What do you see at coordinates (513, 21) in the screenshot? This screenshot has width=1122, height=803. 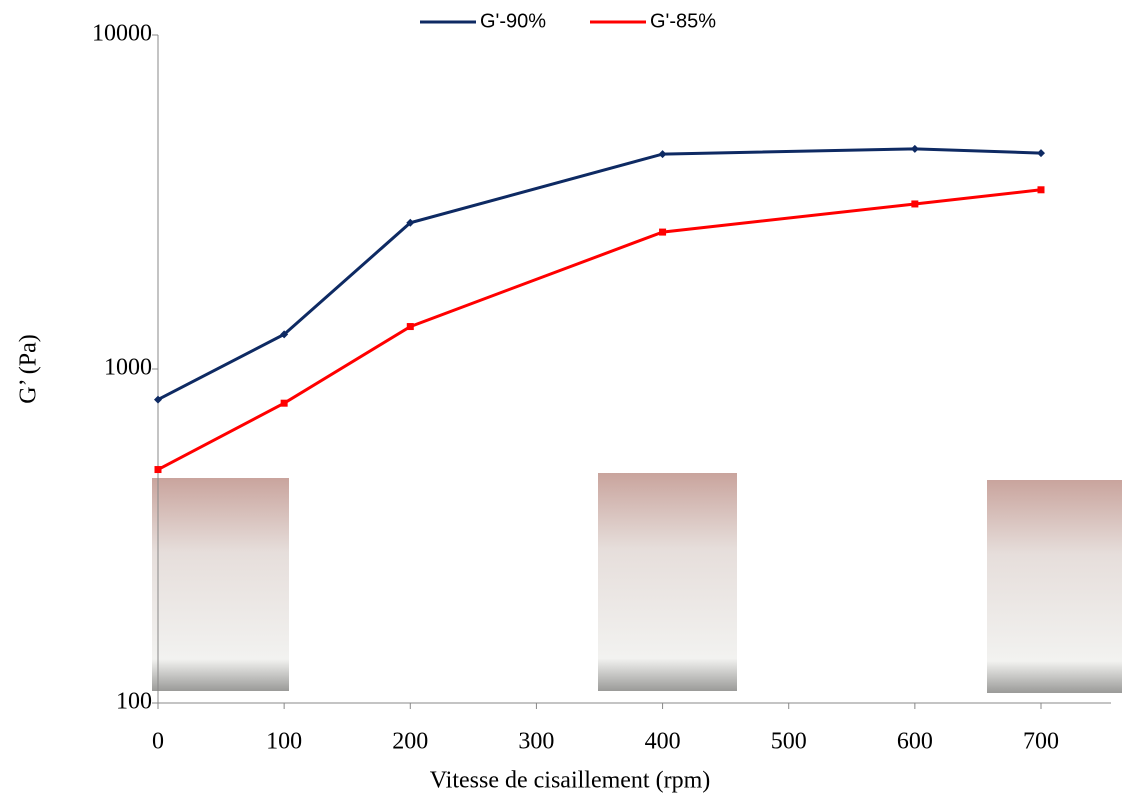 I see `legend-label: G'-90%` at bounding box center [513, 21].